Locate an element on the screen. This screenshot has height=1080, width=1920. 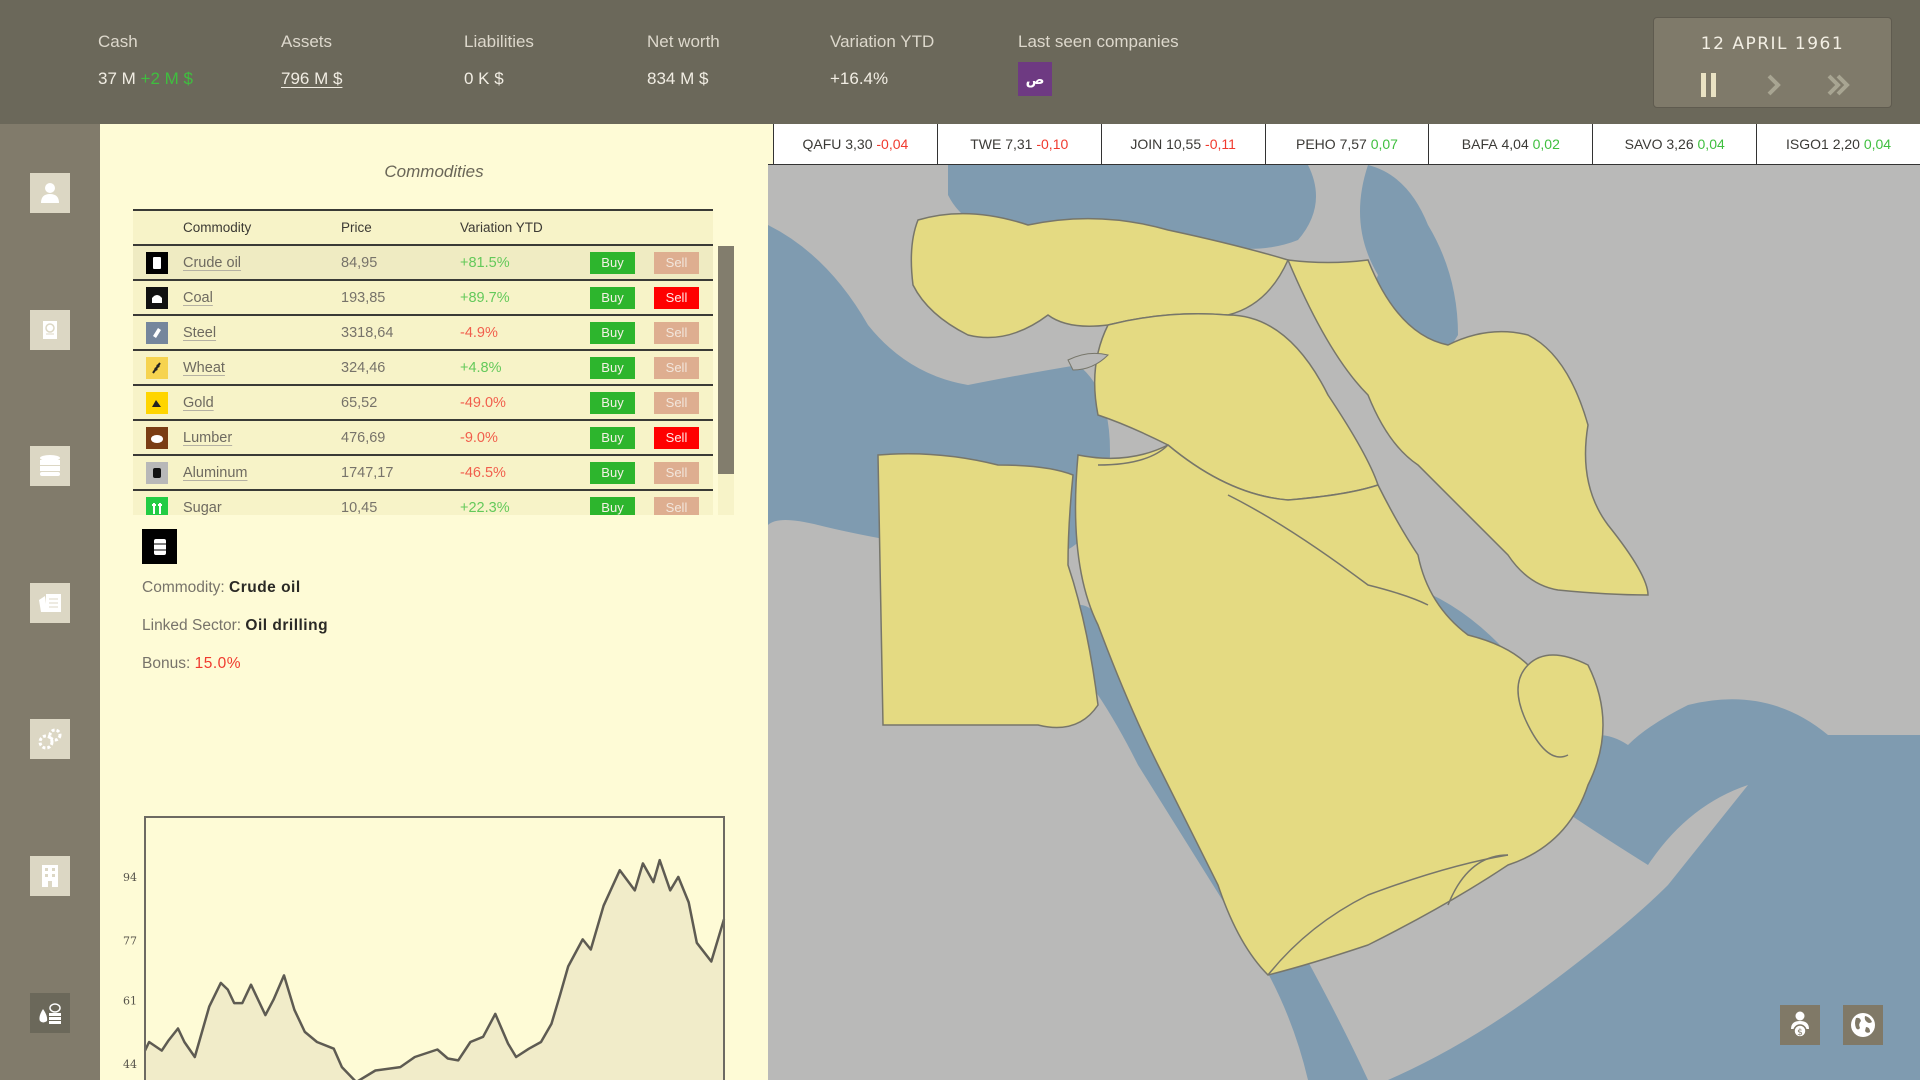
fast-forward-button is located at coordinates (1839, 85).